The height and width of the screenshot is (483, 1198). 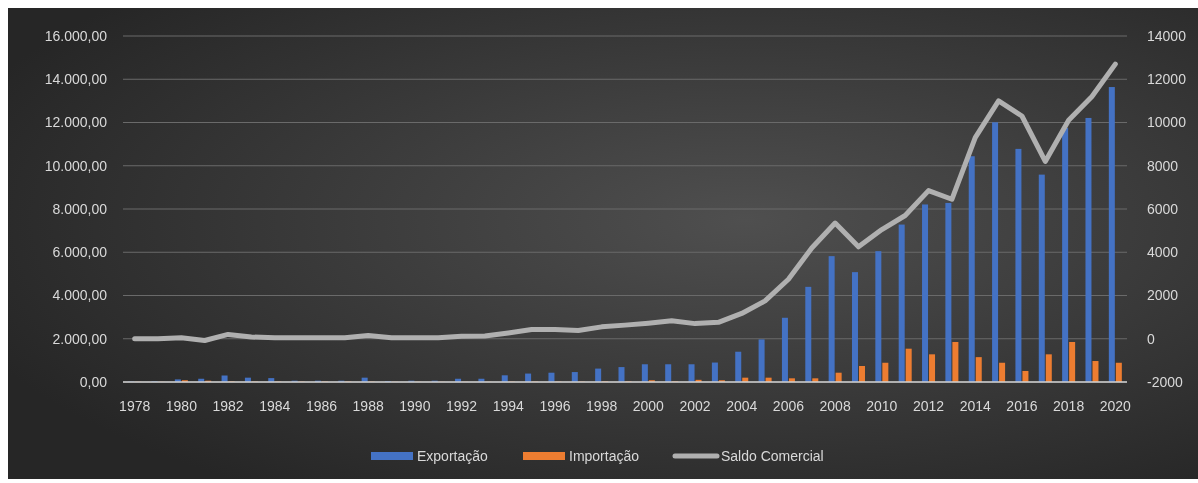 What do you see at coordinates (76, 79) in the screenshot?
I see `y-tick-label: 14.000,00` at bounding box center [76, 79].